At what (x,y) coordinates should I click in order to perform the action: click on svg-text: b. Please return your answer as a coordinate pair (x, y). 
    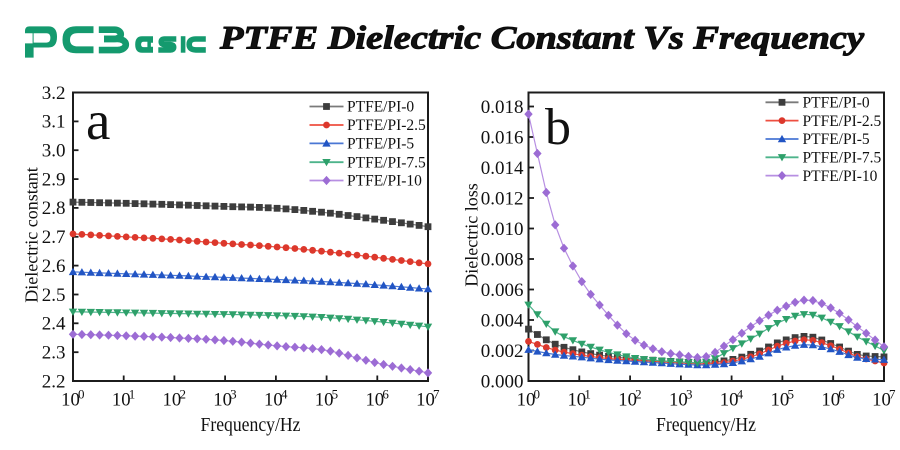
    Looking at the image, I should click on (558, 127).